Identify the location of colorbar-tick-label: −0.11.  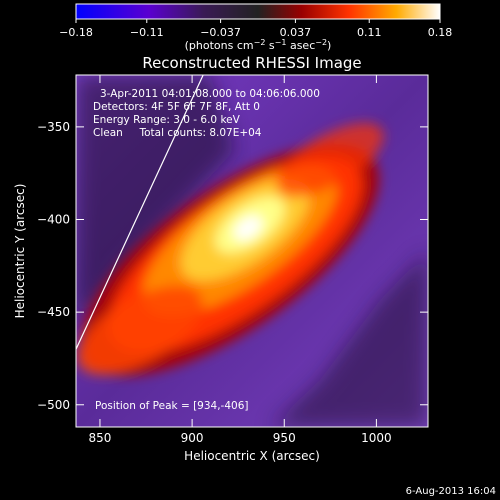
(147, 32).